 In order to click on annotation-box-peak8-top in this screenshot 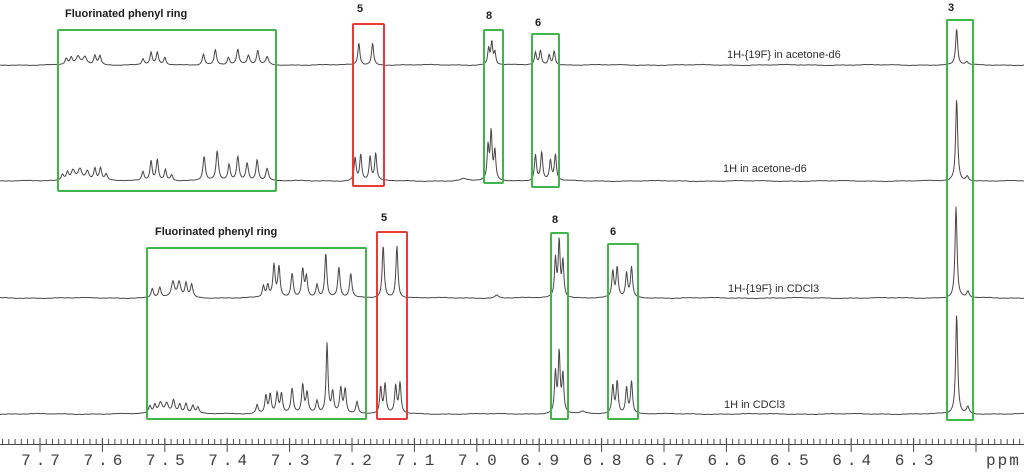, I will do `click(493, 106)`.